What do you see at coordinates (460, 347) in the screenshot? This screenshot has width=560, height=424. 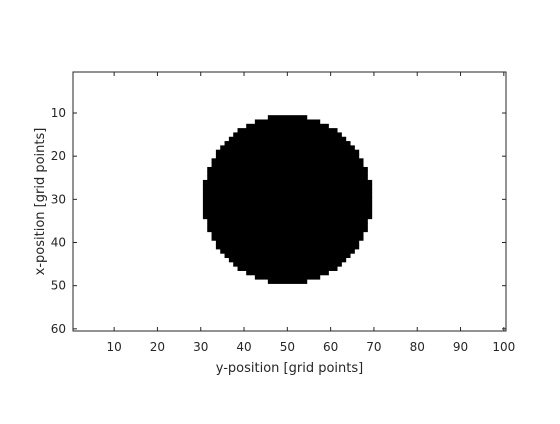 I see `x-tick-label: 90` at bounding box center [460, 347].